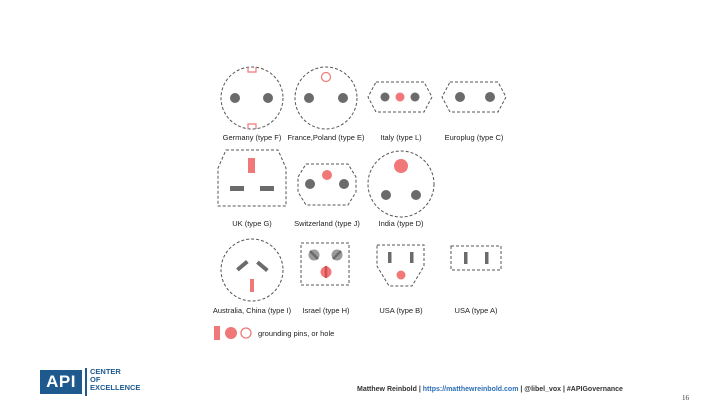  I want to click on logo-mark: API, so click(61, 382).